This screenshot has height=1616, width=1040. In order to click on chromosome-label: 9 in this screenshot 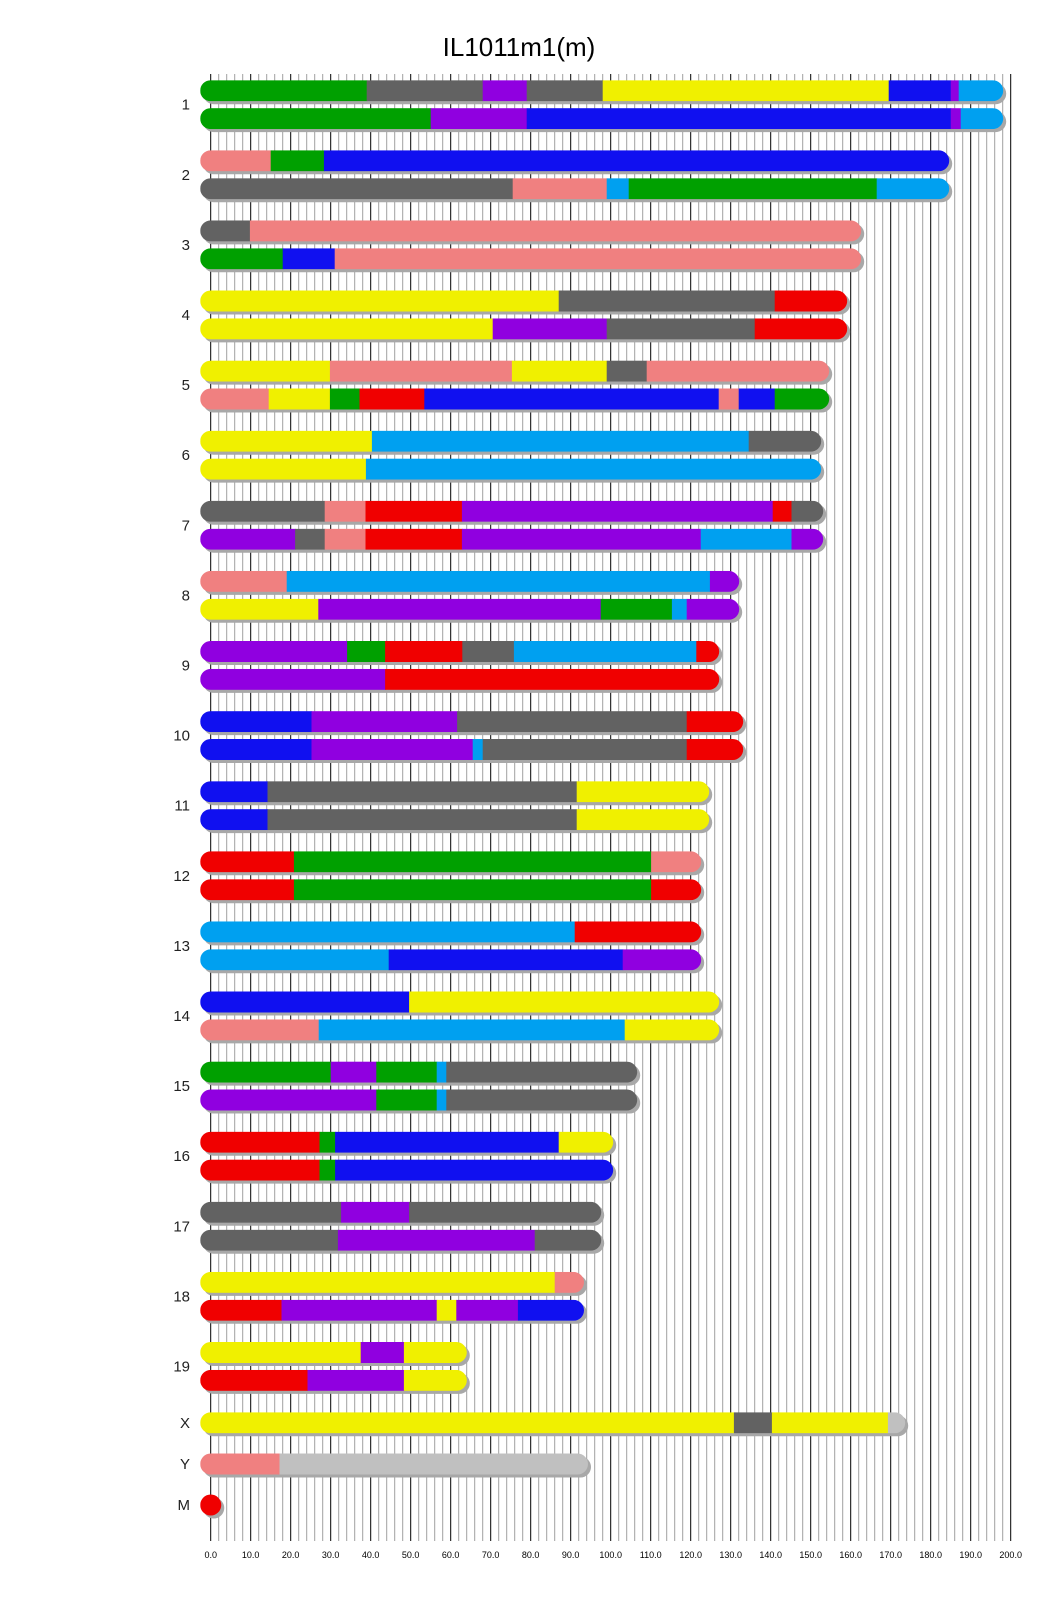, I will do `click(186, 665)`.